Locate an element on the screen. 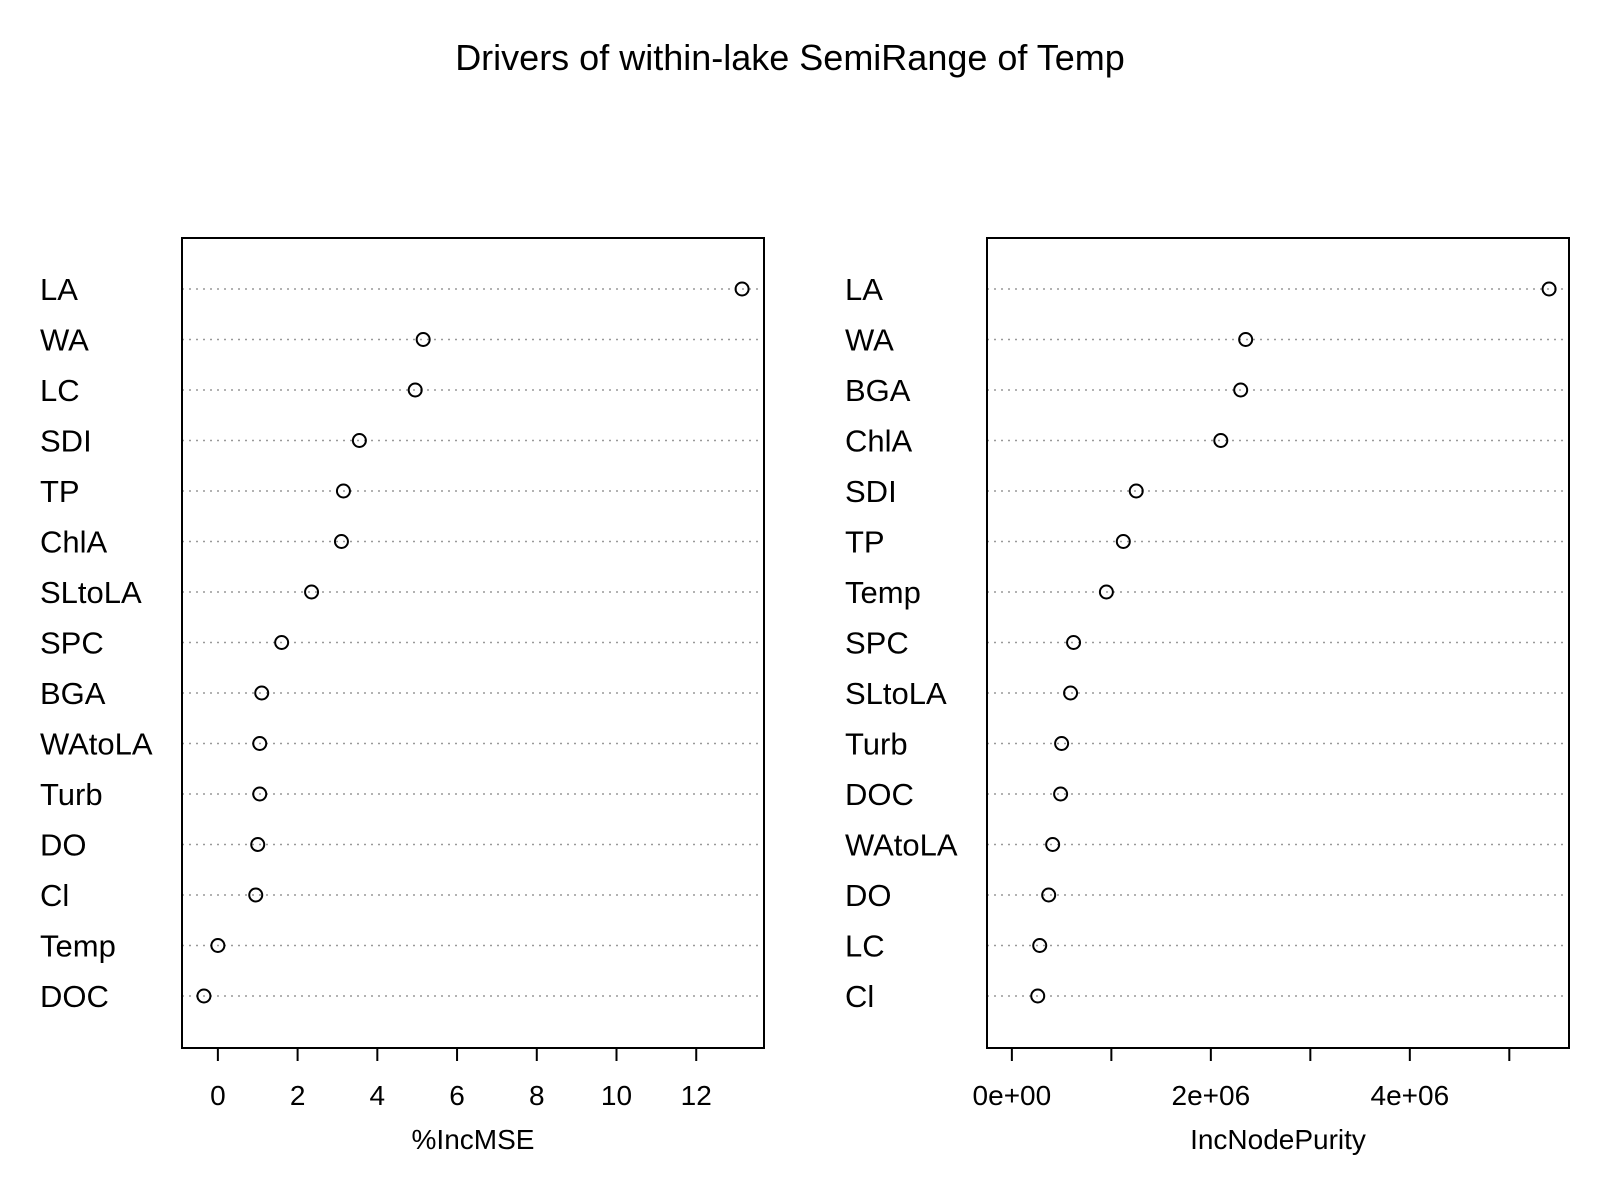  incnodepurity-point-lc is located at coordinates (1040, 945).